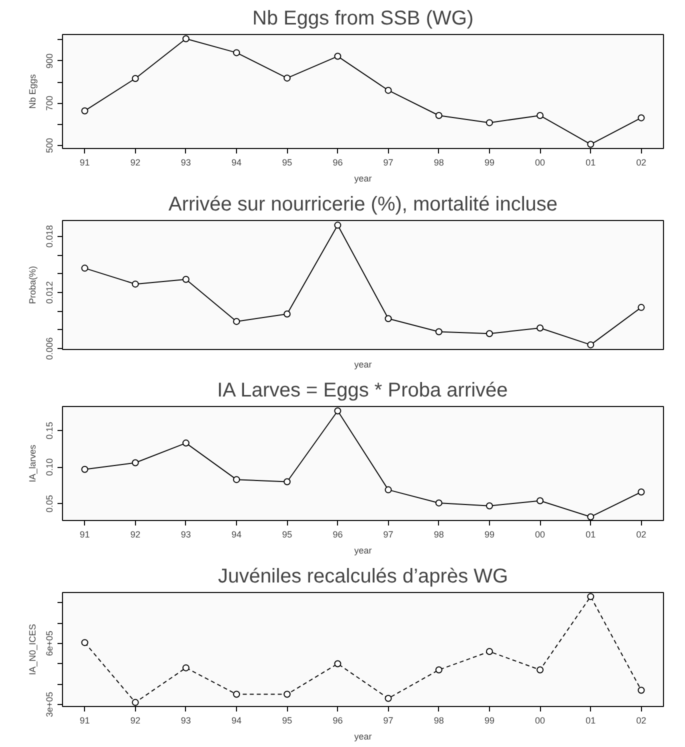 Image resolution: width=685 pixels, height=747 pixels. What do you see at coordinates (49, 146) in the screenshot?
I see `y-tick-label: 500` at bounding box center [49, 146].